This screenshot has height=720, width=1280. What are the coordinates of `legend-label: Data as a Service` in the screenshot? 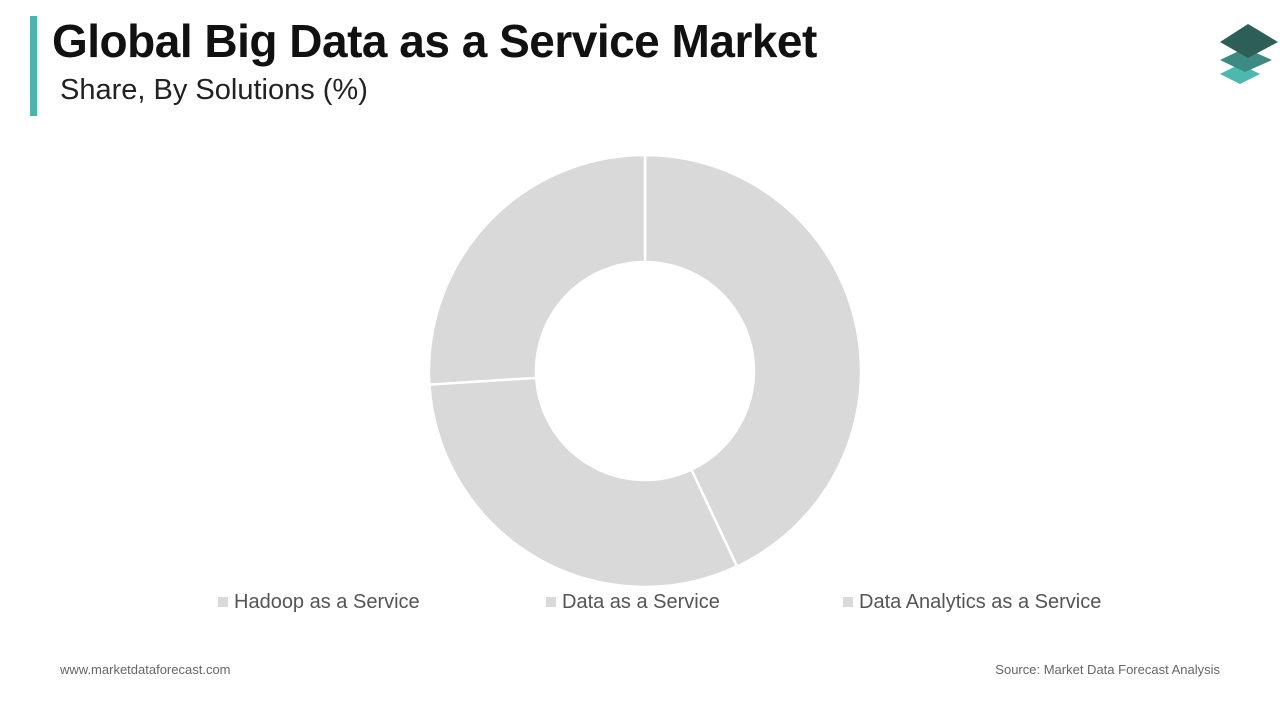 It's located at (641, 601).